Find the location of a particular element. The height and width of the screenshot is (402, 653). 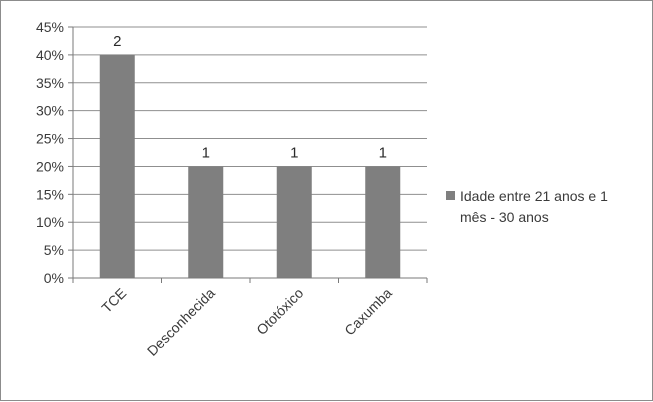

data-label: 2 is located at coordinates (117, 41).